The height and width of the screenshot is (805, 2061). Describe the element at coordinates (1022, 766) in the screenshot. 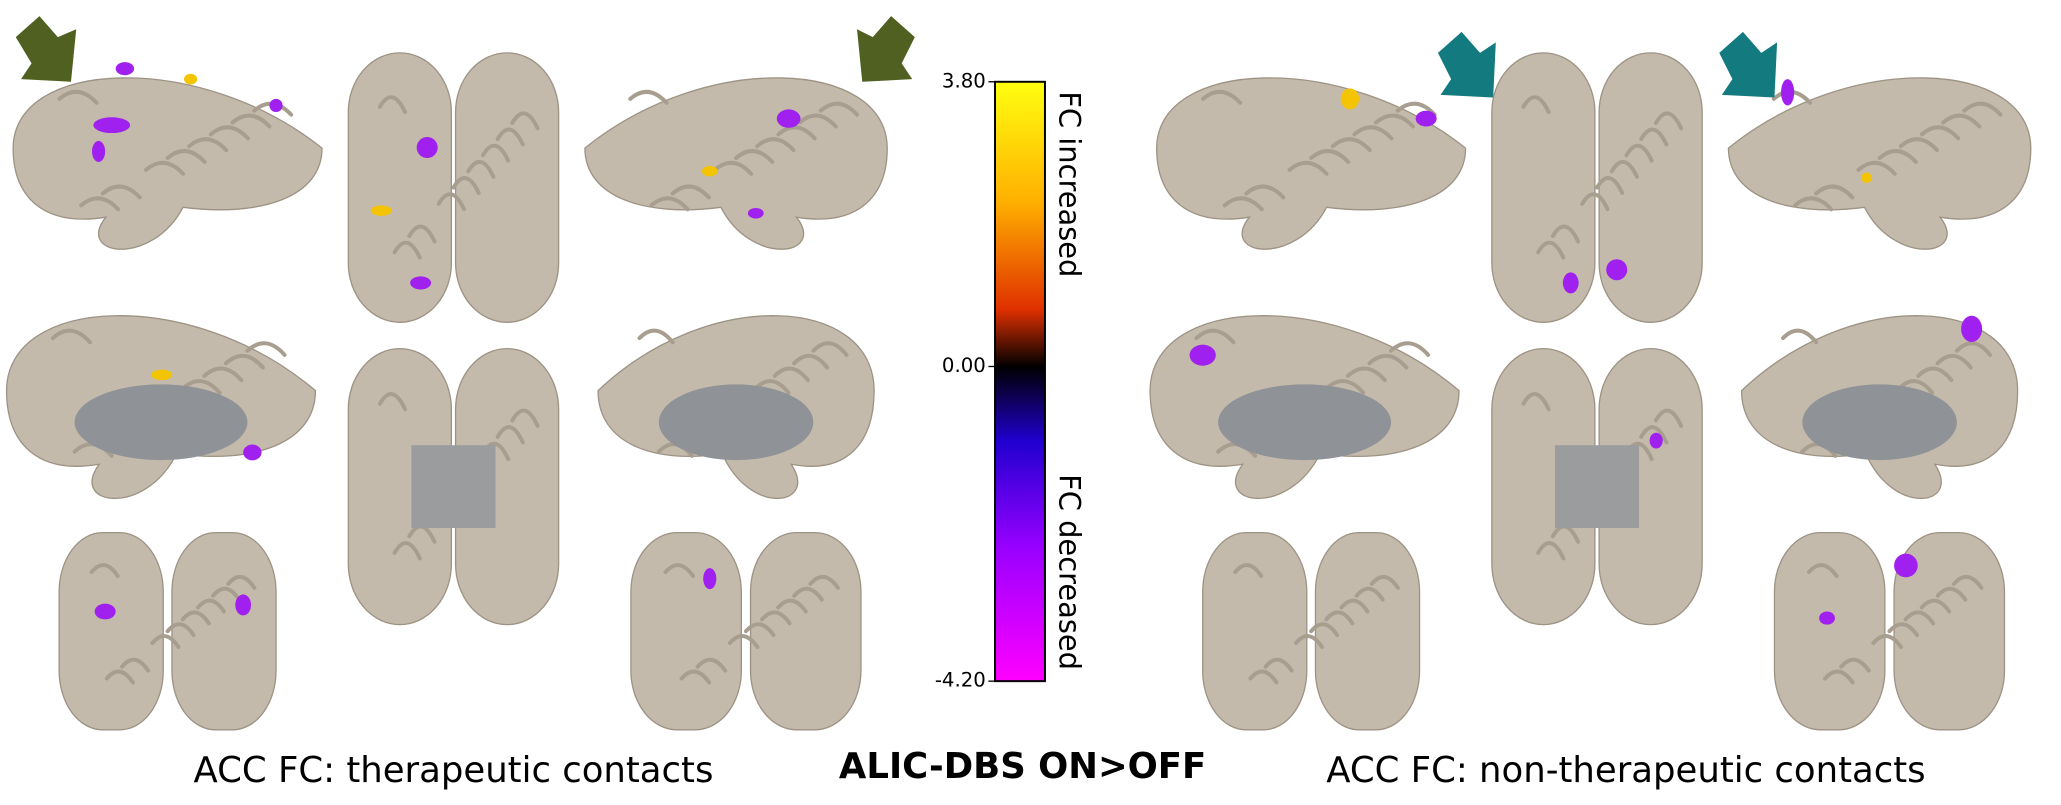

I see `figure-title: ALIC-DBS ON>OFF` at that location.